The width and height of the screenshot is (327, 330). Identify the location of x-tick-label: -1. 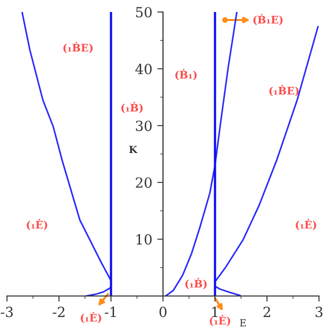
(110, 311).